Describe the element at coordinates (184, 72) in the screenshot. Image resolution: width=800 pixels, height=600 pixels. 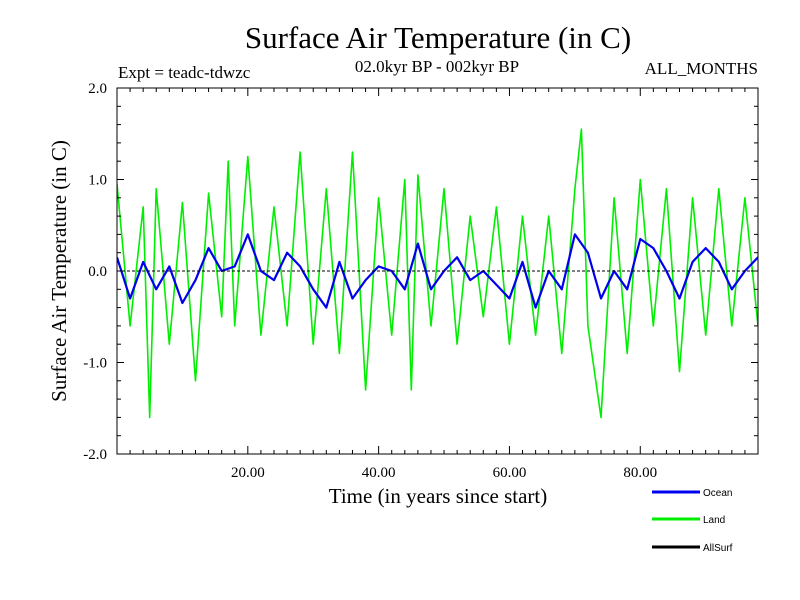
I see `experiment-label: Expt = teadc-tdwzc` at that location.